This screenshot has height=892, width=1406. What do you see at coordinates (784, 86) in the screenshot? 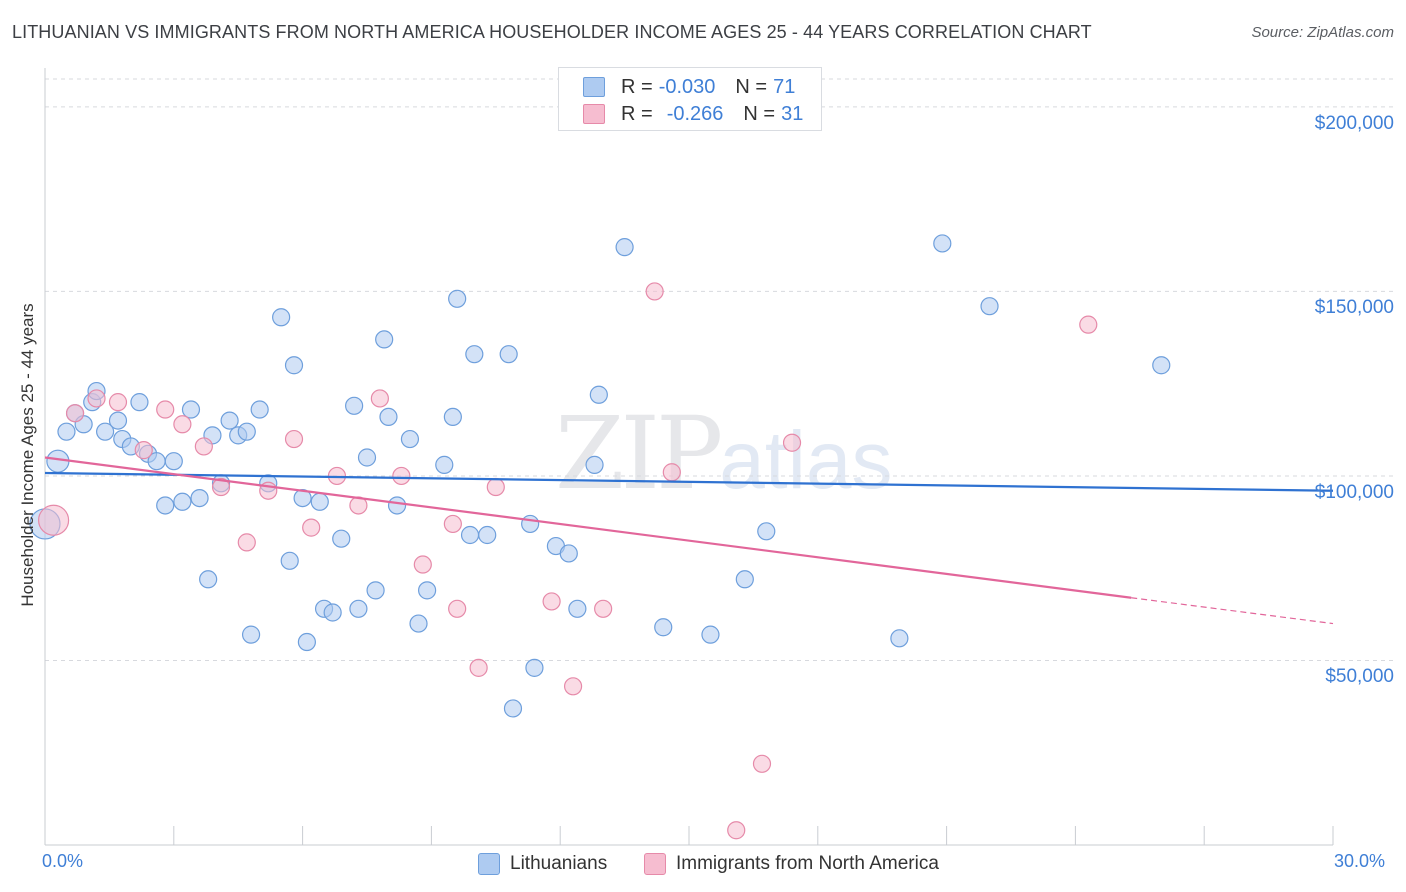
I see `legend-n-value: 71` at bounding box center [784, 86].